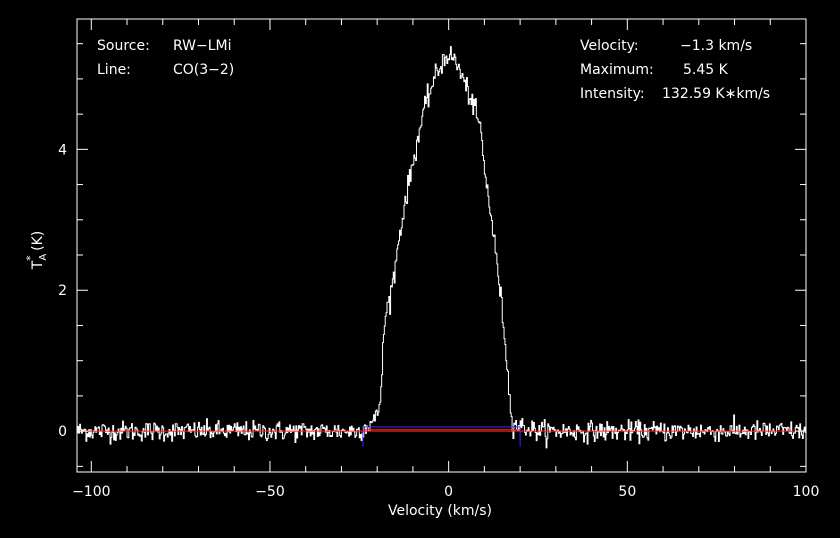  I want to click on info-intensity-label: Intensity:, so click(612, 94).